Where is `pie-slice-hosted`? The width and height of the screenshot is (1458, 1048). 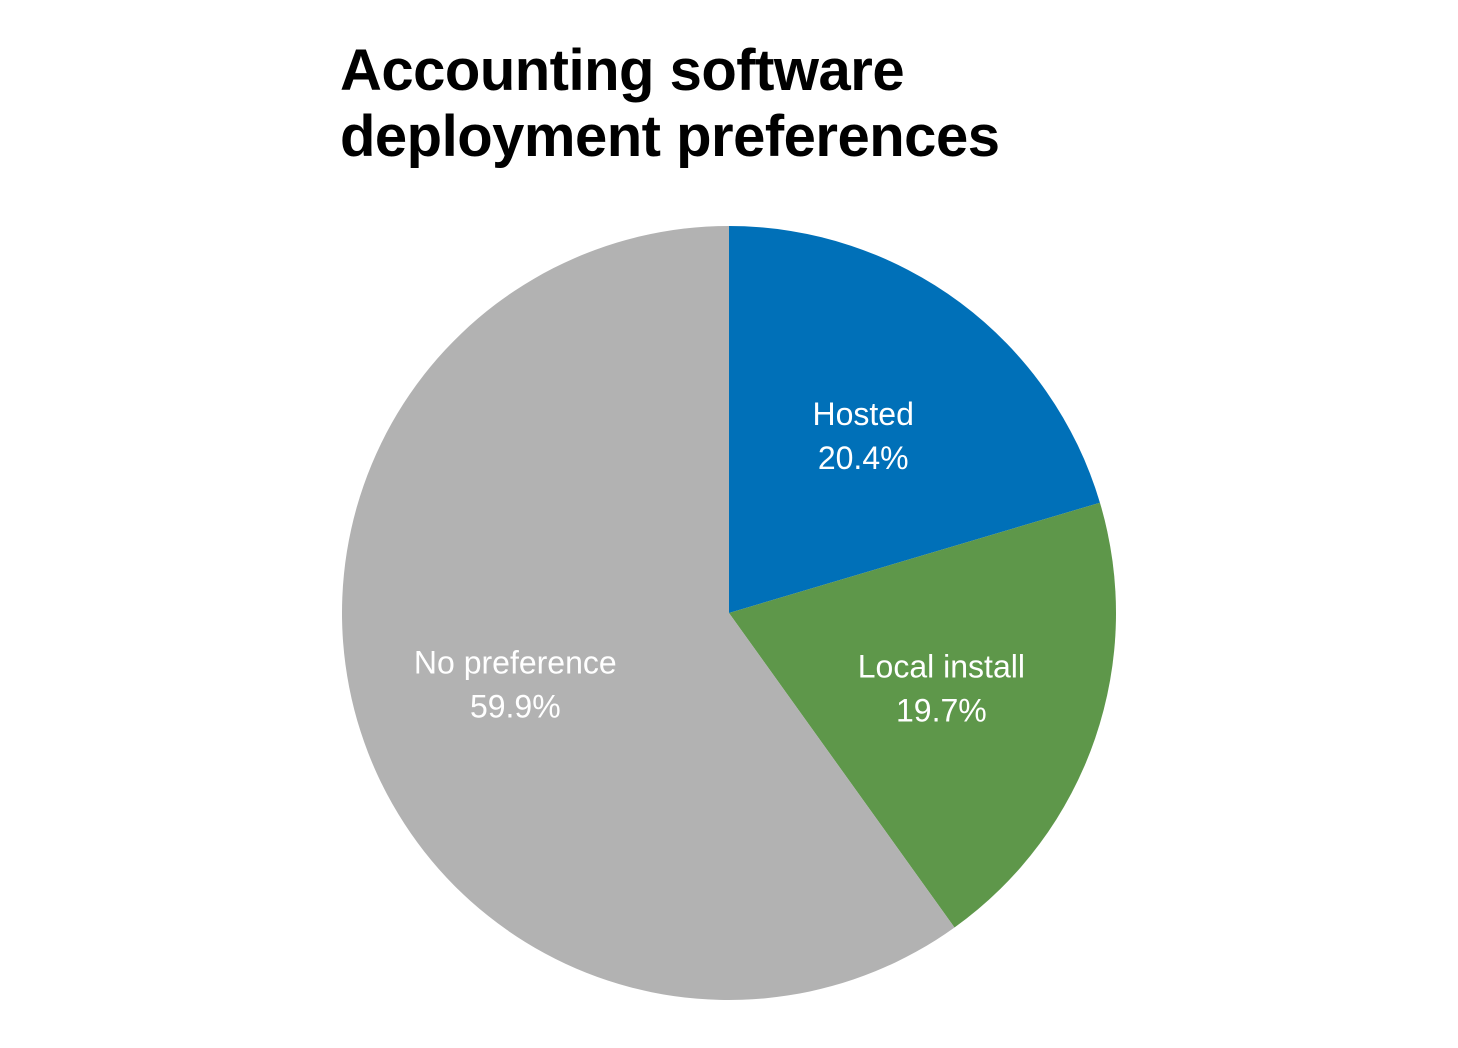 pie-slice-hosted is located at coordinates (914, 419).